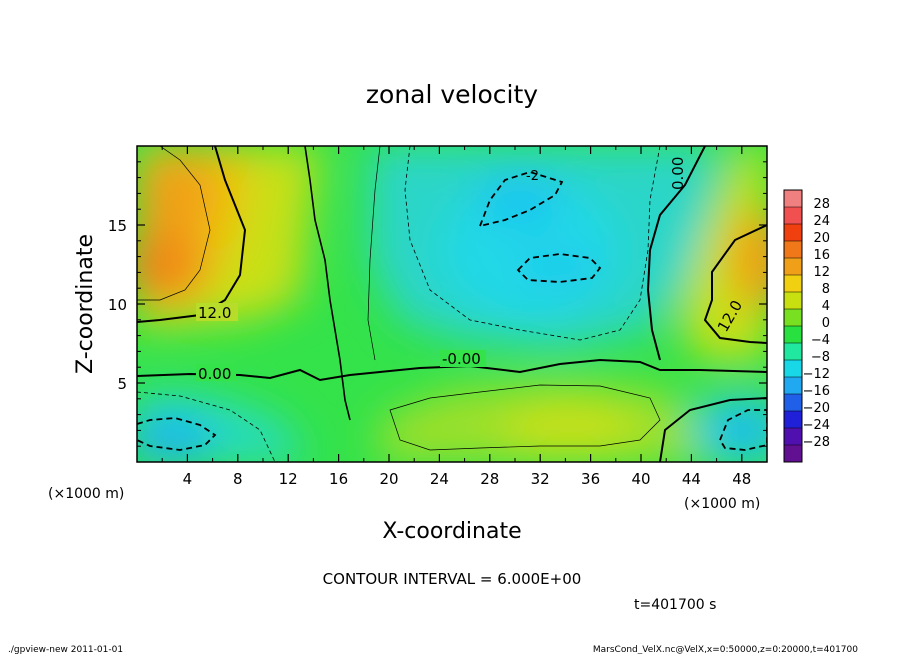  What do you see at coordinates (820, 340) in the screenshot?
I see `colorbar-label: −4` at bounding box center [820, 340].